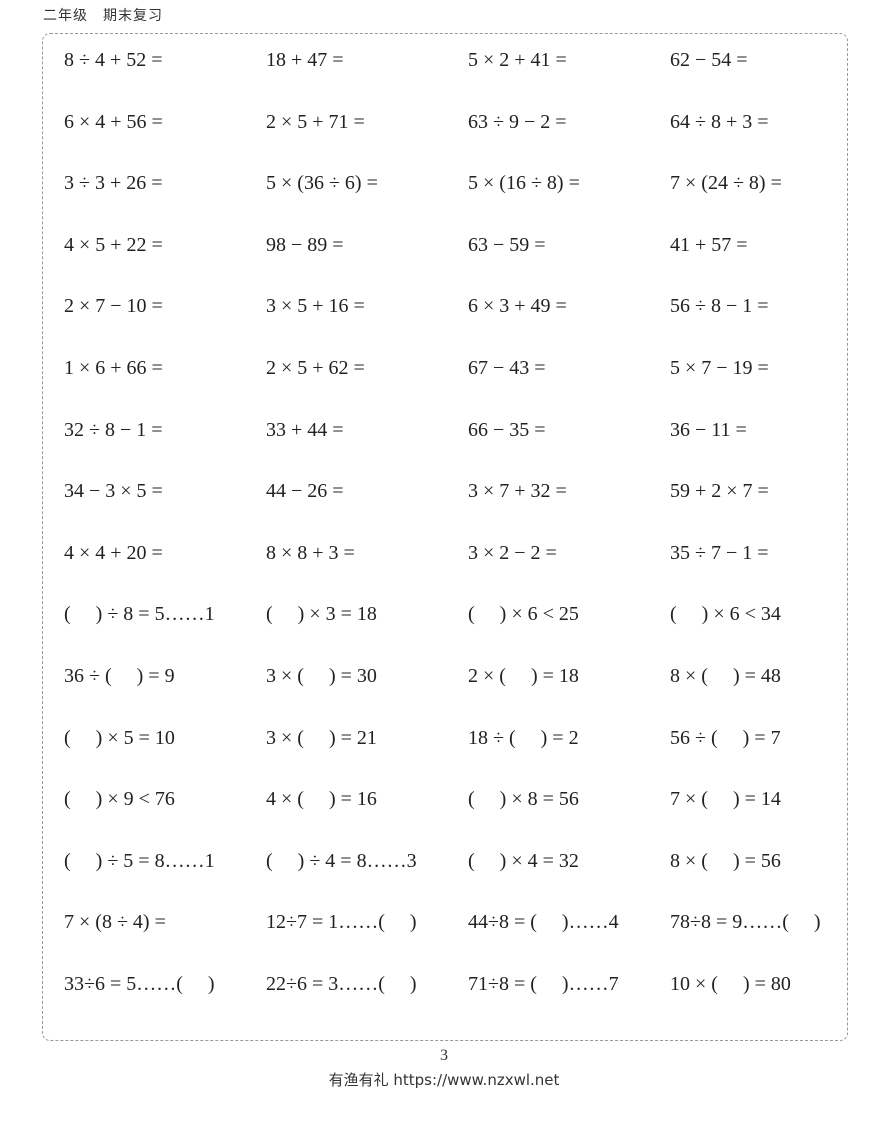 The image size is (888, 1122). I want to click on problem: 12÷7 = 1……( ), so click(341, 922).